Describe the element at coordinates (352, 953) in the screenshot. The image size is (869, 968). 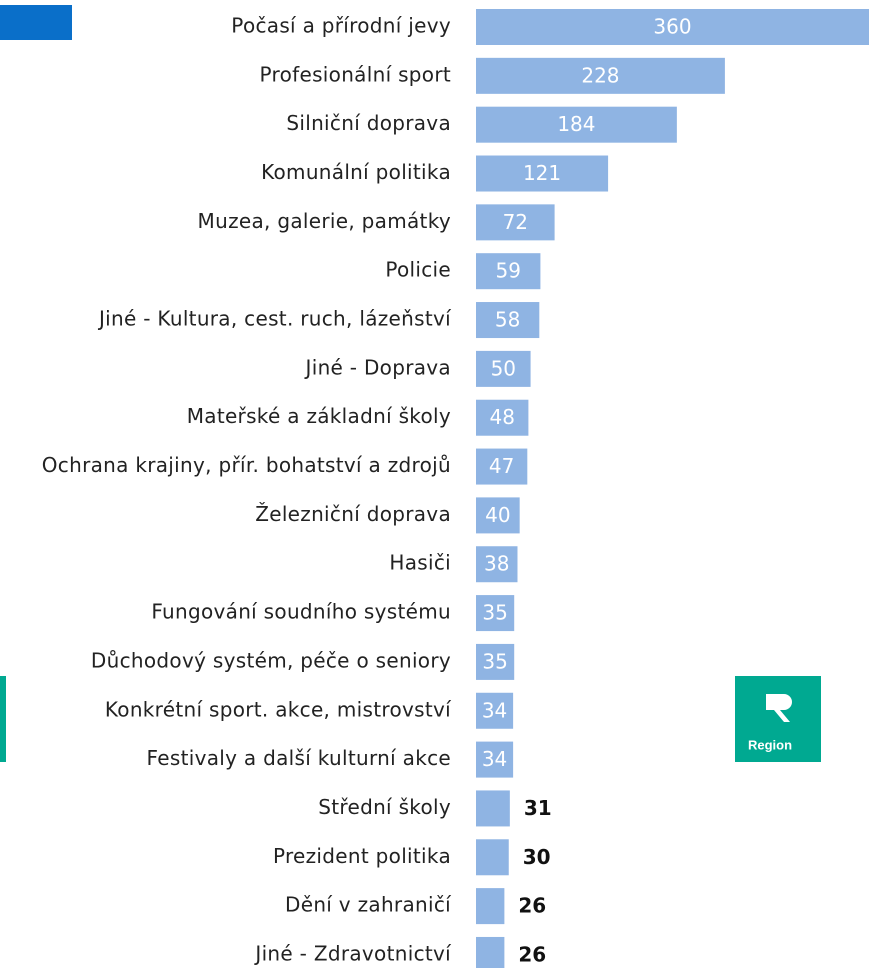
I see `category-label: Jiné - Zdravotnictví` at that location.